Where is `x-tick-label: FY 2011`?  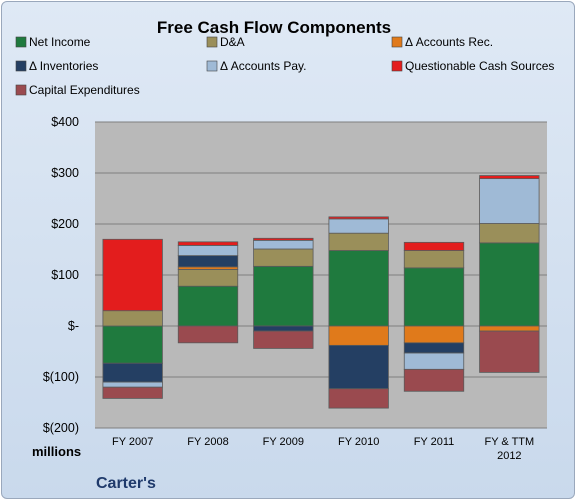
x-tick-label: FY 2011 is located at coordinates (434, 442).